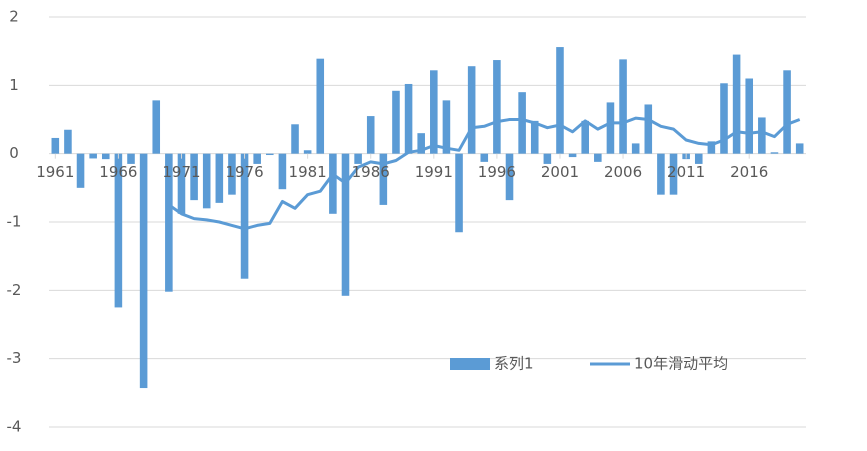 The height and width of the screenshot is (451, 867). What do you see at coordinates (14, 153) in the screenshot?
I see `y-tick-label: 0` at bounding box center [14, 153].